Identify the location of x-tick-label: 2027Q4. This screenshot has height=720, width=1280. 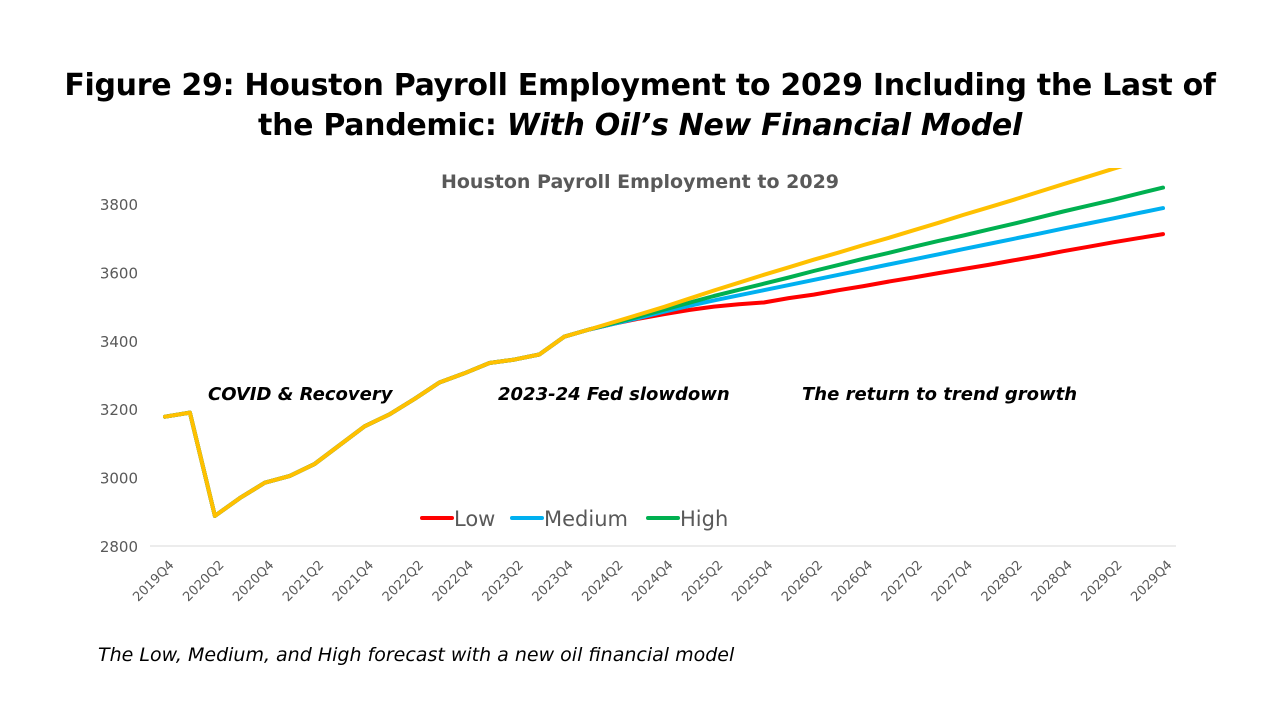
(952, 581).